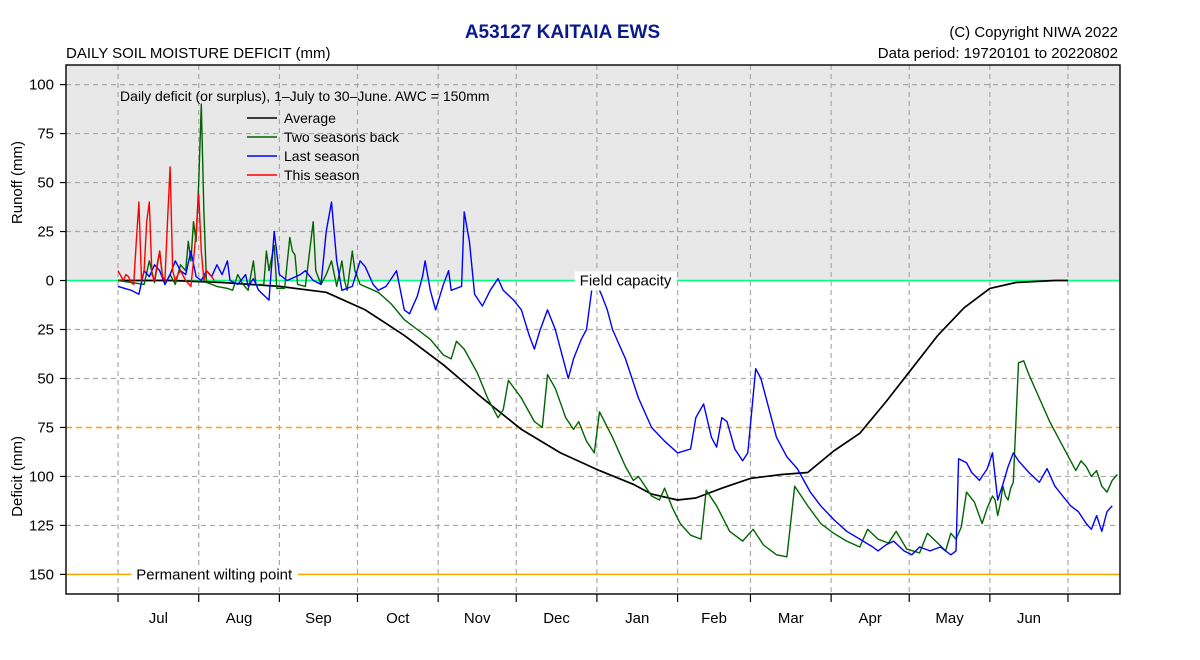 The height and width of the screenshot is (660, 1200). What do you see at coordinates (398, 618) in the screenshot?
I see `x-tick-label: Oct` at bounding box center [398, 618].